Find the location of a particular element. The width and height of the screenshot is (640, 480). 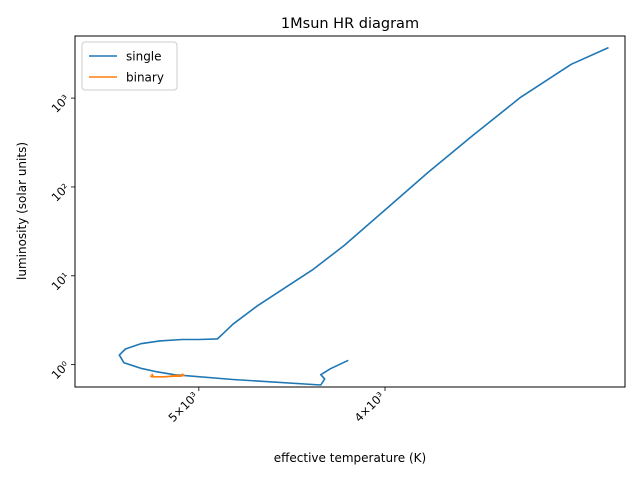

legend-box is located at coordinates (129, 66).